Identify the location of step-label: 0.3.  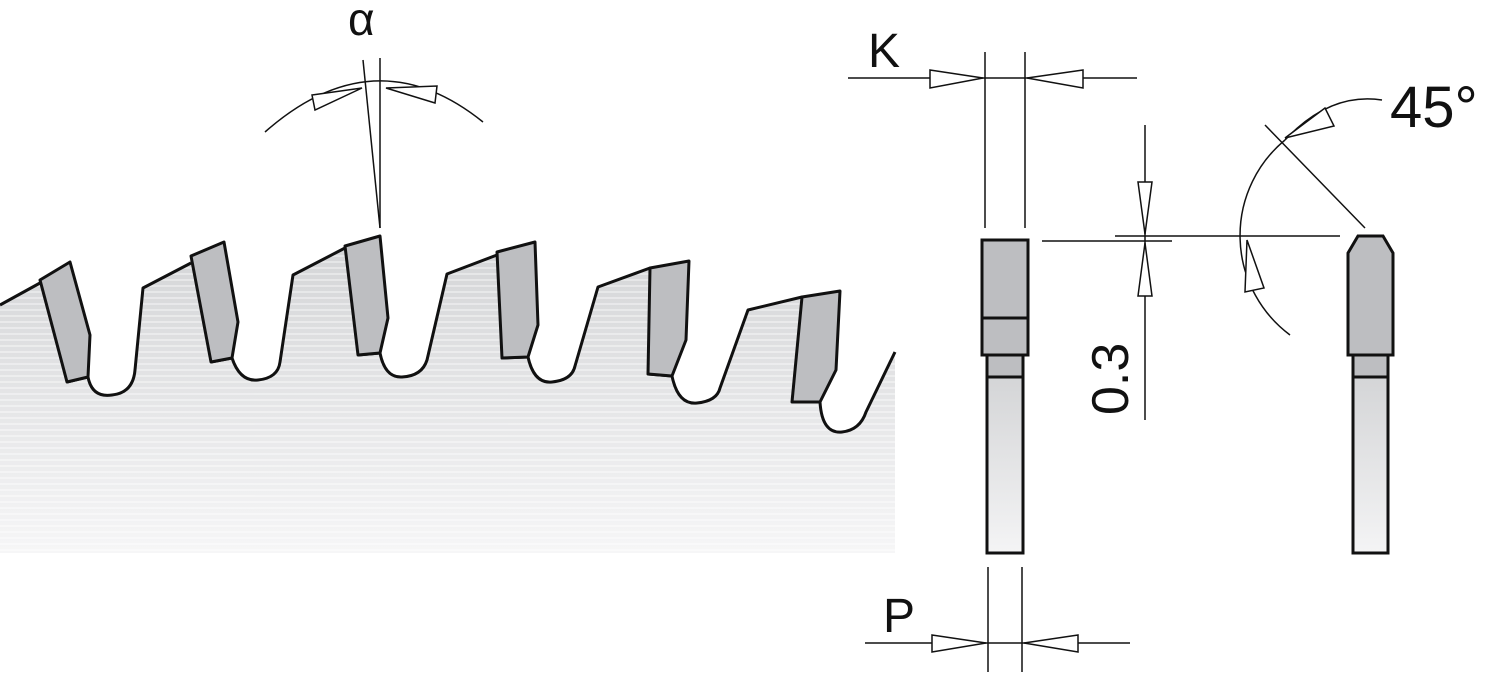
(1111, 379).